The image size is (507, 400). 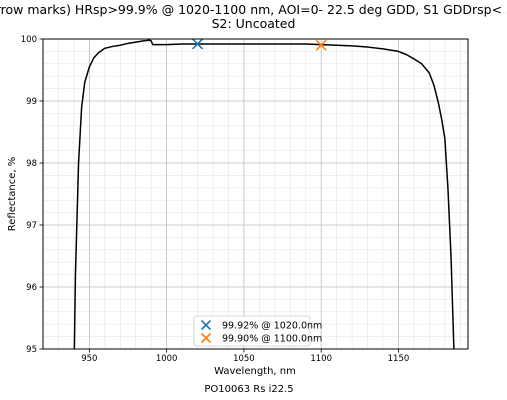 What do you see at coordinates (32, 195) in the screenshot?
I see `y-axis-ticks: 95 96 97 98 99 100` at bounding box center [32, 195].